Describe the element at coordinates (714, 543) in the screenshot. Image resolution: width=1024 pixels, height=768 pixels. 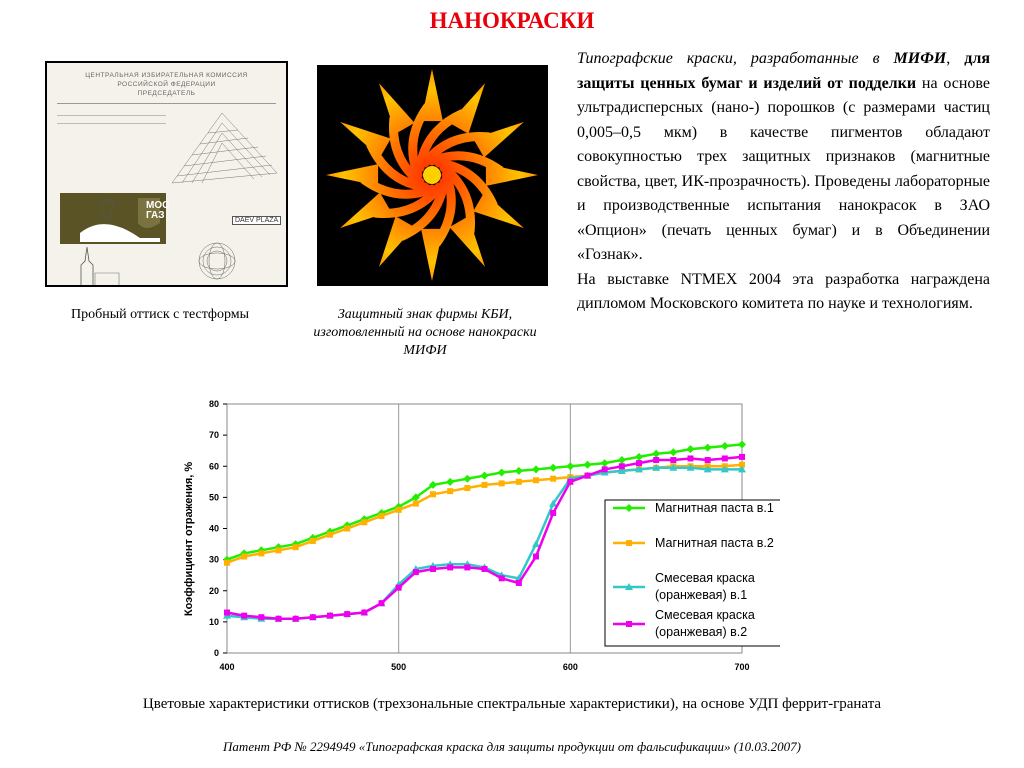
I see `legend-label: Магнитная паста в.2` at that location.